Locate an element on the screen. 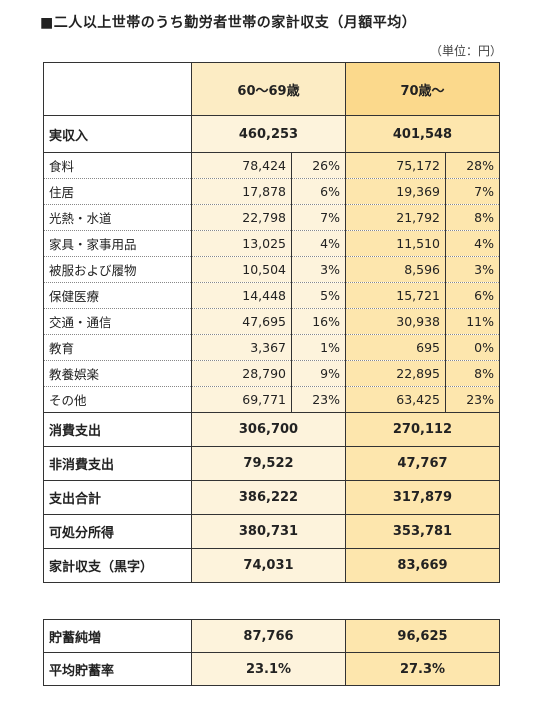 The width and height of the screenshot is (550, 702). row-label: 家計収支（黒字） is located at coordinates (117, 565).